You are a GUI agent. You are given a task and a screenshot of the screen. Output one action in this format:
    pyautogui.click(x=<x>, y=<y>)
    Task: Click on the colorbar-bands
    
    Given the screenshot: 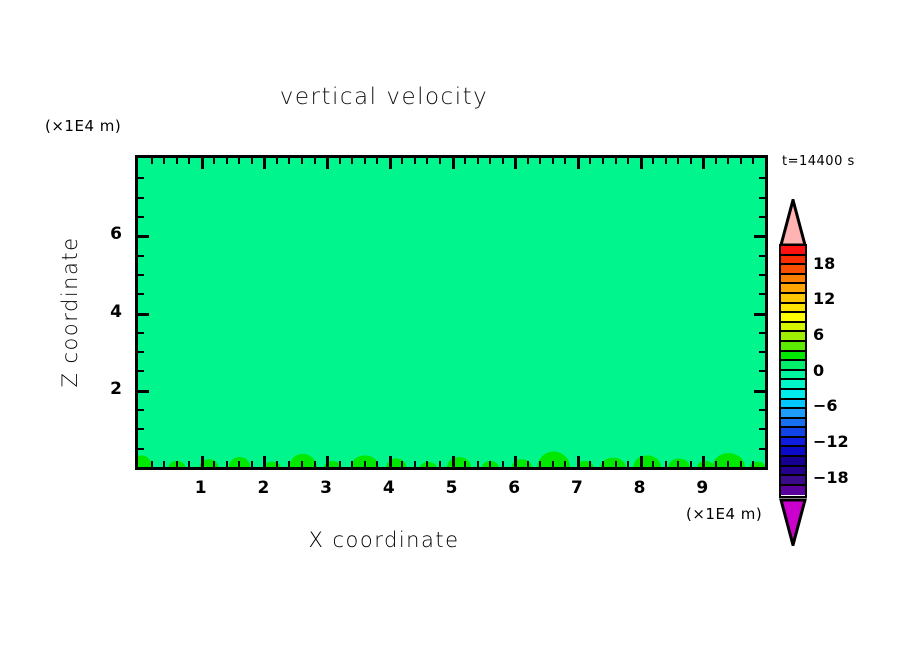 What is the action you would take?
    pyautogui.click(x=793, y=371)
    